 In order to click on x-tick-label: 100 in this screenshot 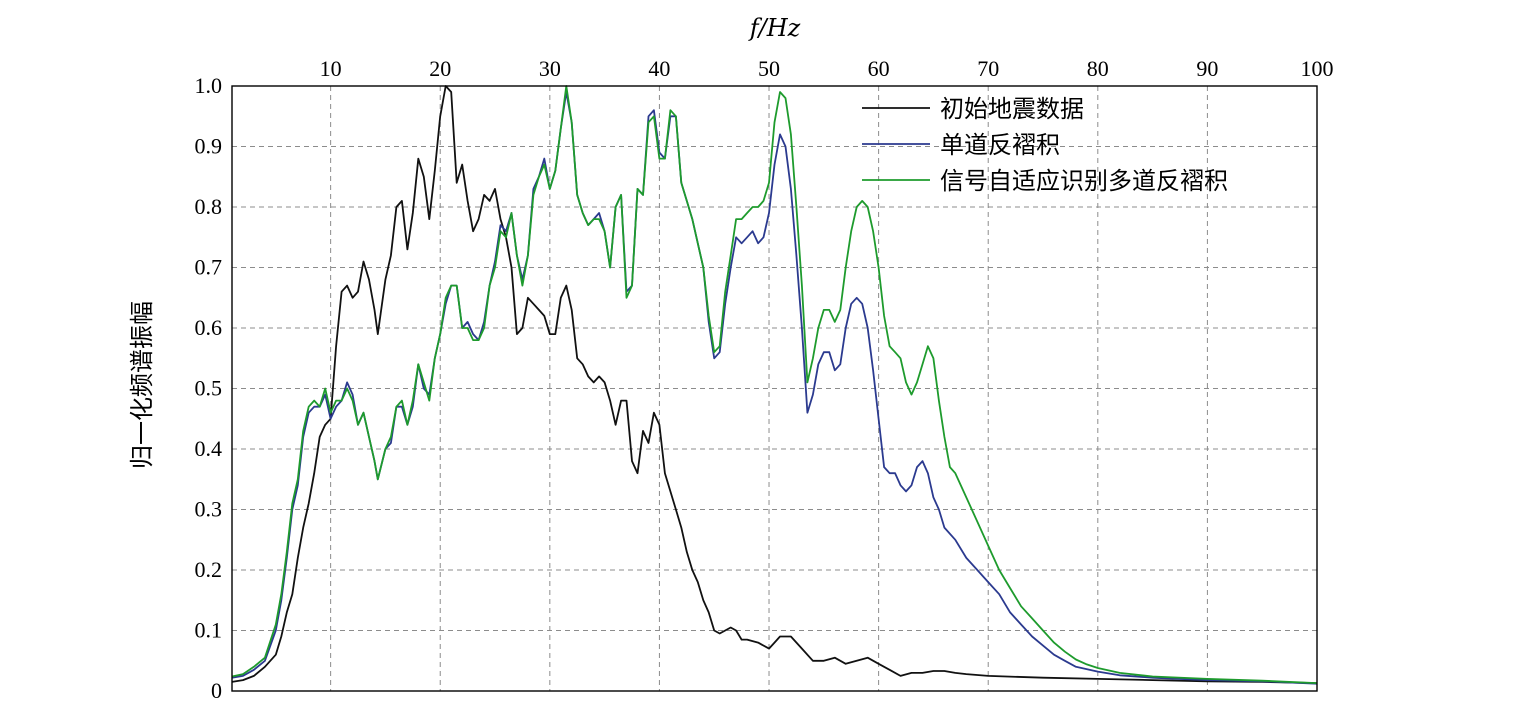, I will do `click(1317, 68)`.